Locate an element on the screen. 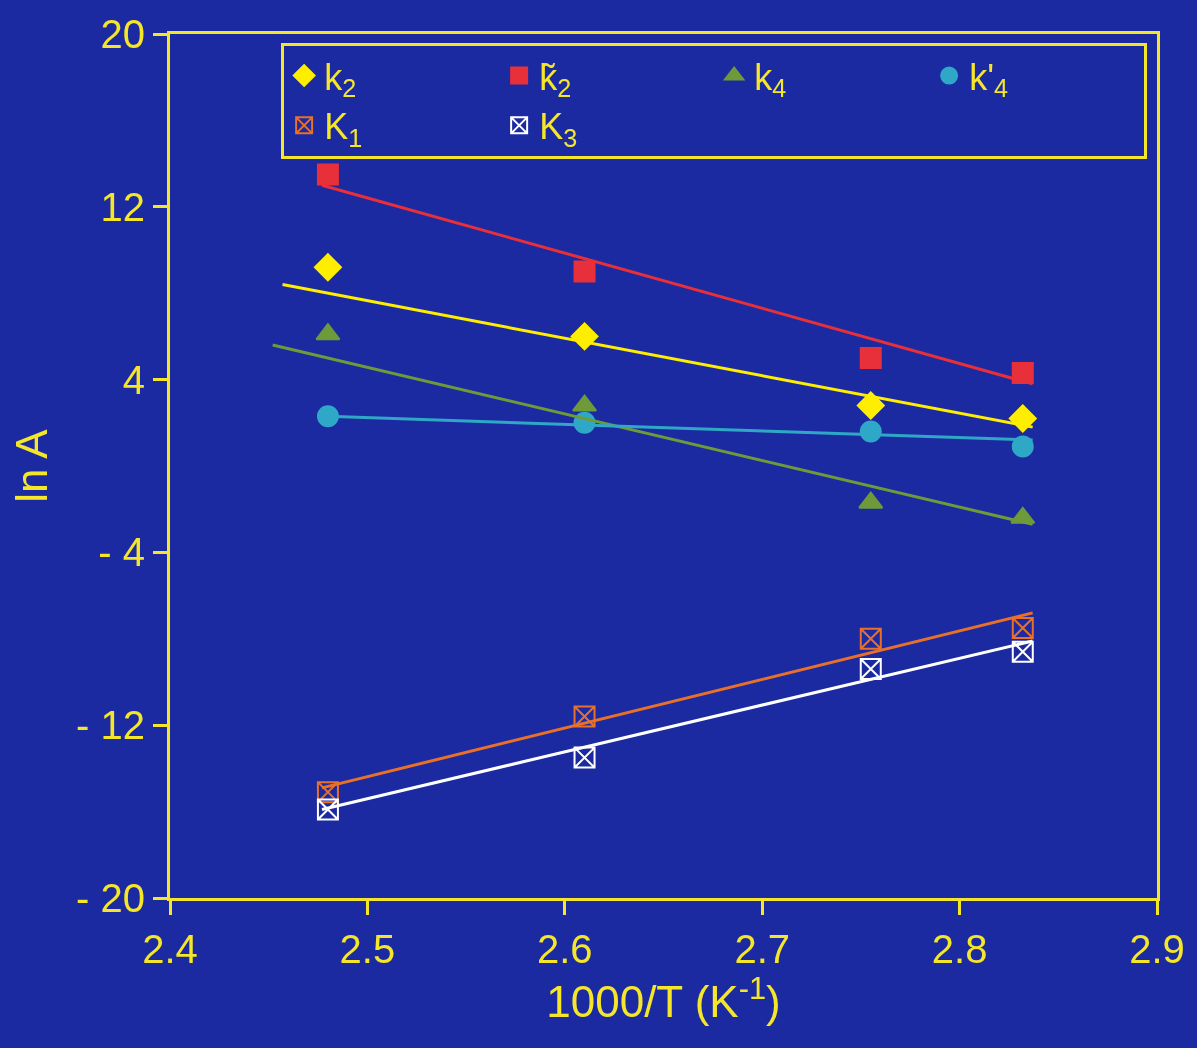 This screenshot has height=1048, width=1197. y-tick-label: - 4 is located at coordinates (121, 552).